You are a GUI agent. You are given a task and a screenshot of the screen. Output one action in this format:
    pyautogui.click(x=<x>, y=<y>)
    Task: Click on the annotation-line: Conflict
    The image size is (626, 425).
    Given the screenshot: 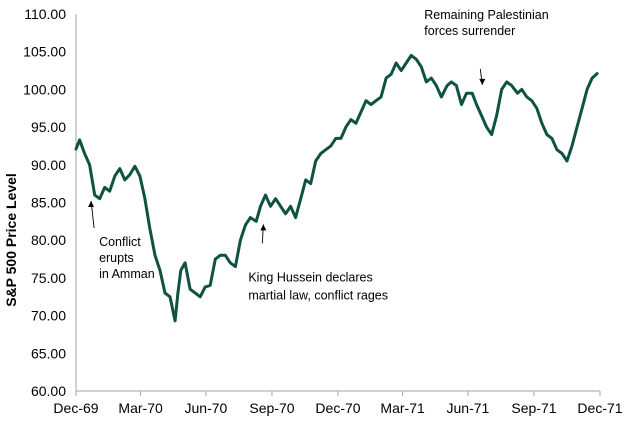 What is the action you would take?
    pyautogui.click(x=120, y=242)
    